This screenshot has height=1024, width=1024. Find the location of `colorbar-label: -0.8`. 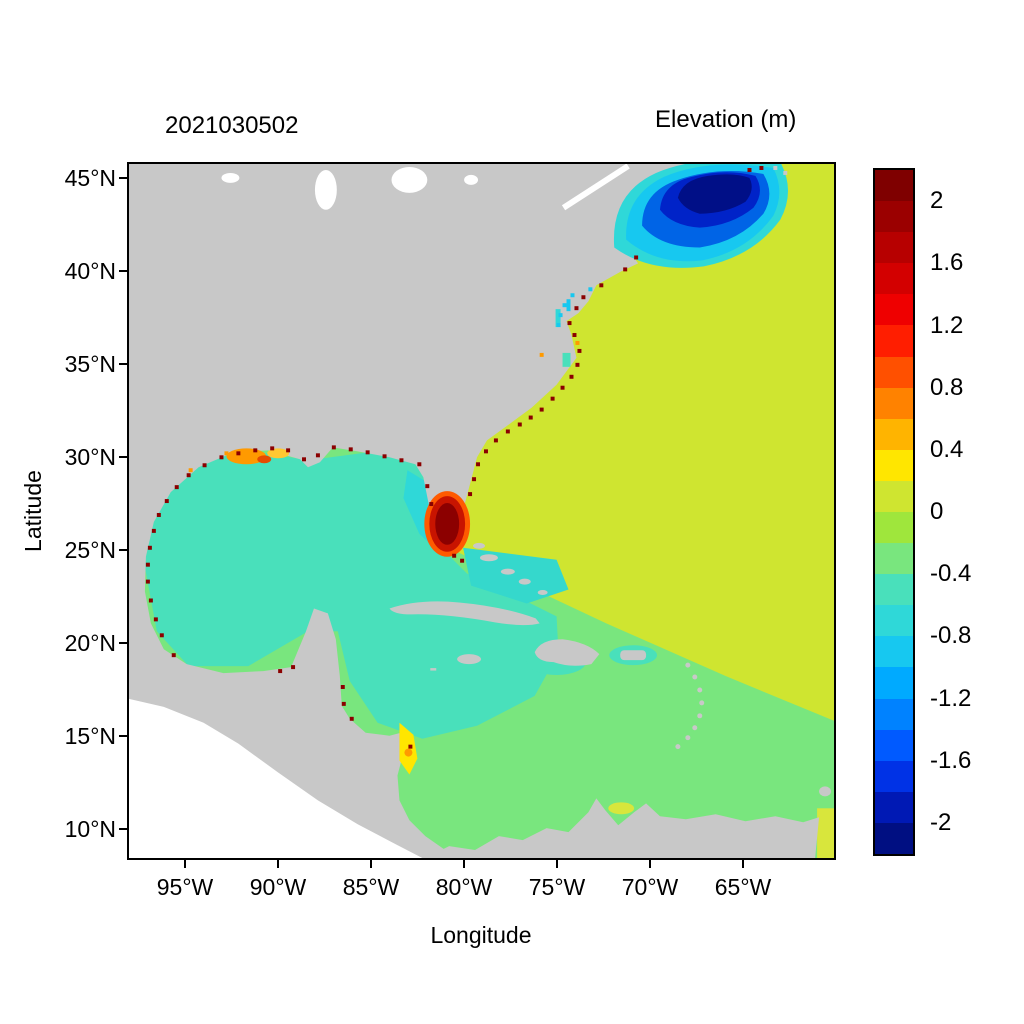

colorbar-label: -0.8 is located at coordinates (951, 636).